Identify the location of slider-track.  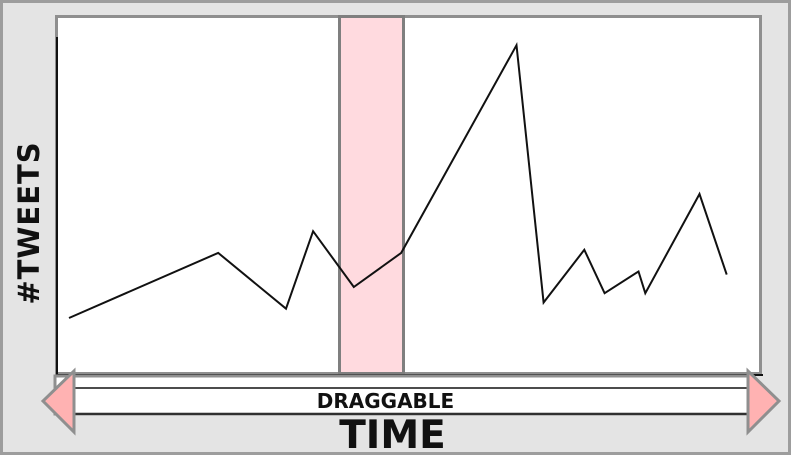
(403, 395).